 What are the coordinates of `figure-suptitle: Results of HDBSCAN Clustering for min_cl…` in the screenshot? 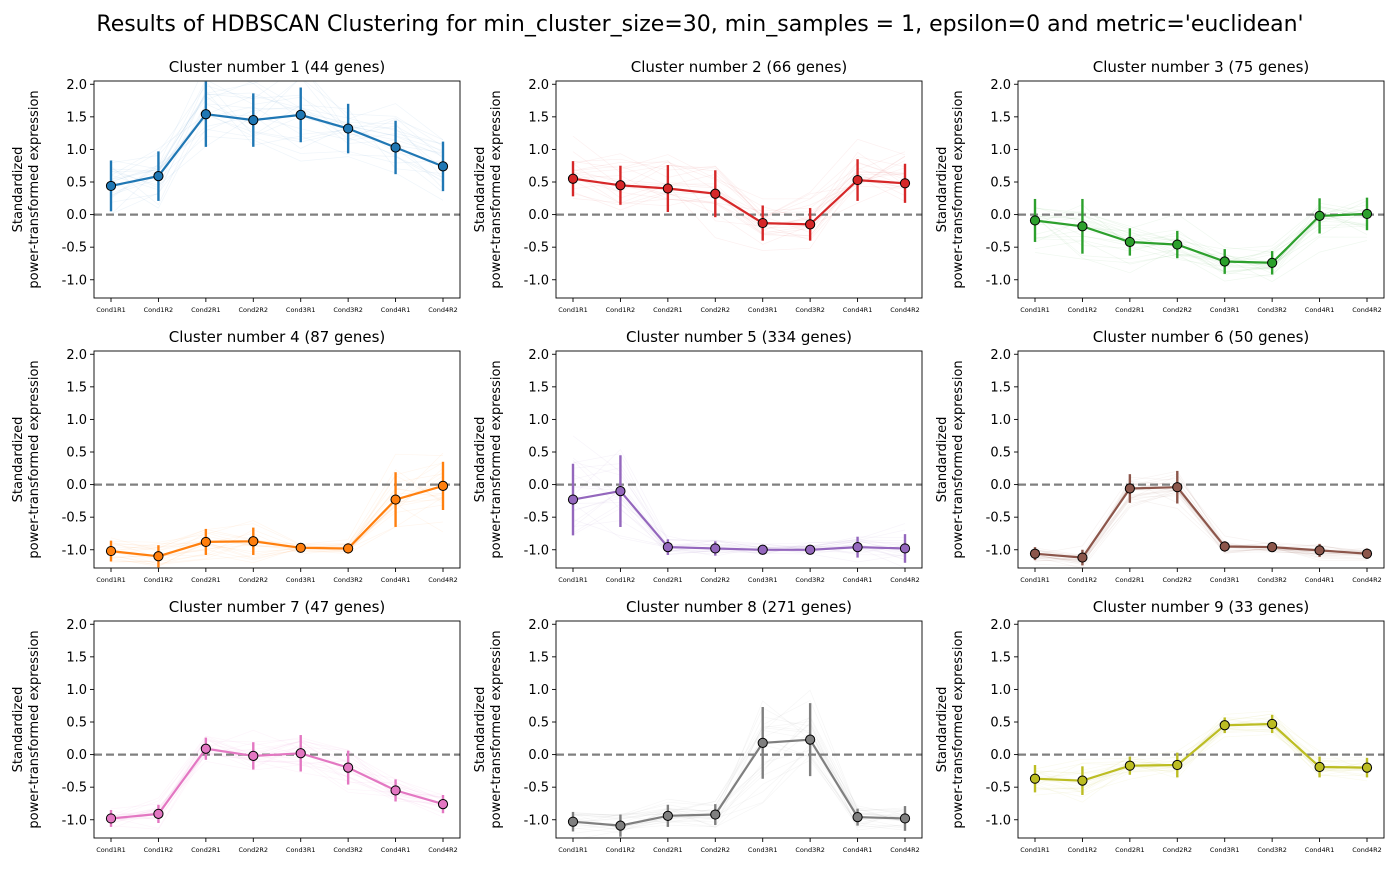 It's located at (700, 24).